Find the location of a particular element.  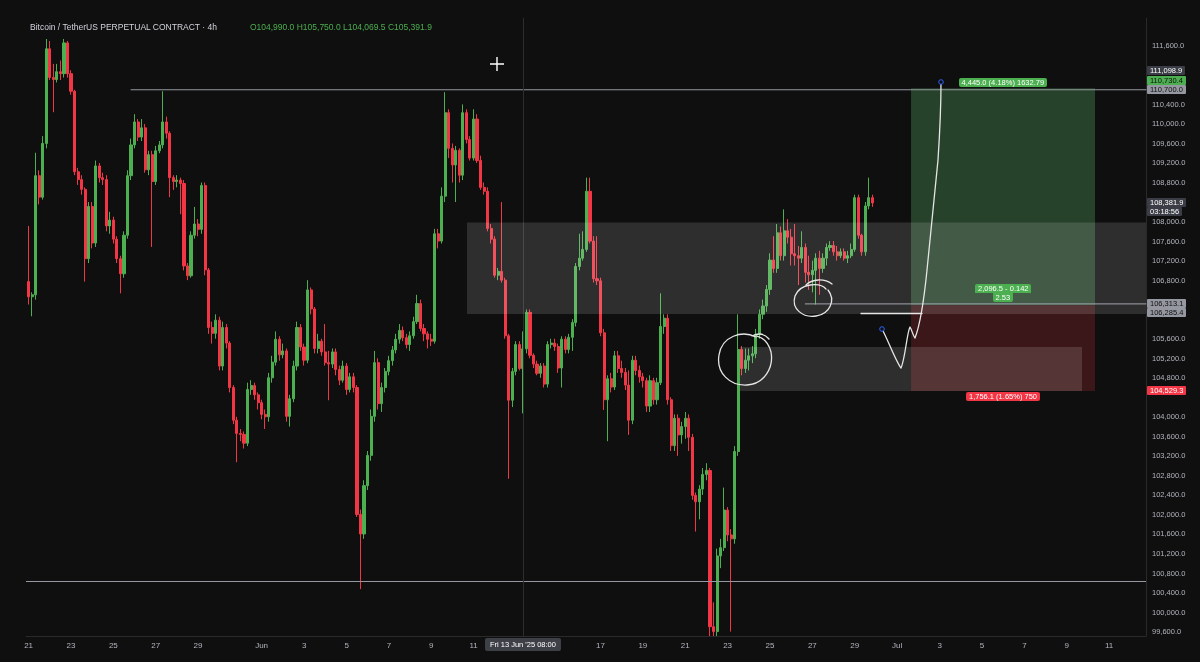

x-tick-label: 5 is located at coordinates (982, 646).